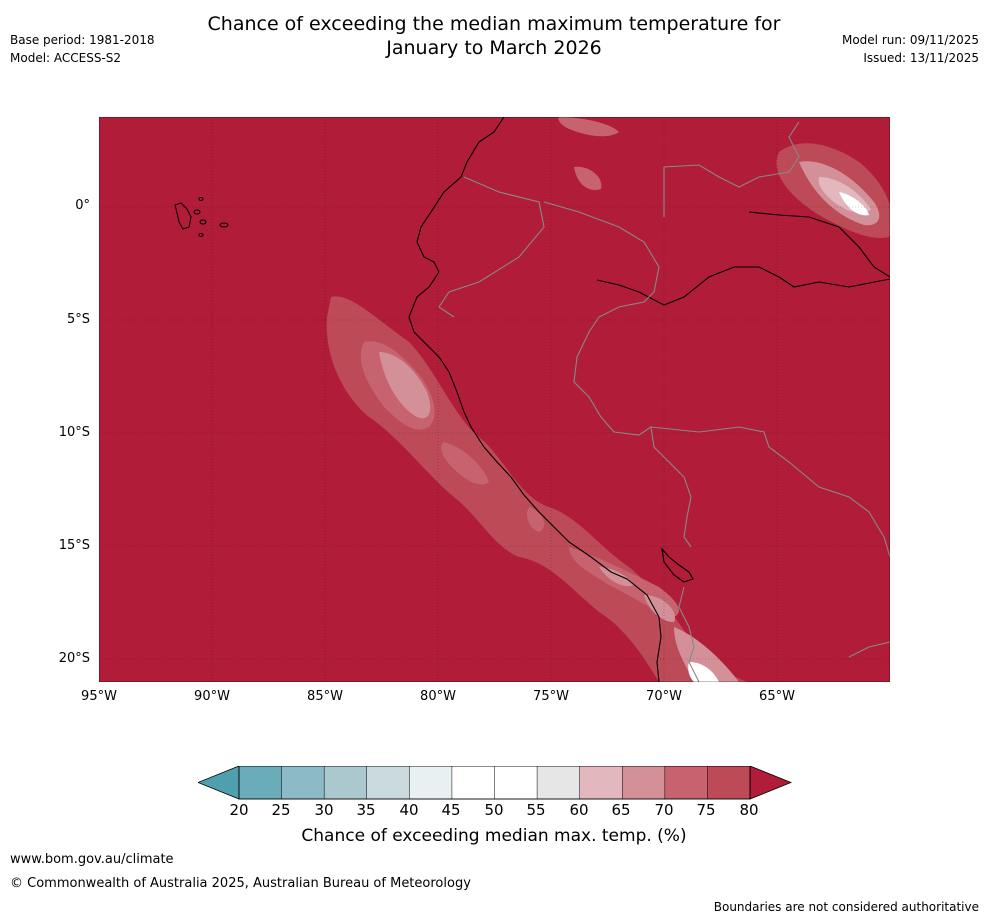 Image resolution: width=988 pixels, height=919 pixels. Describe the element at coordinates (664, 810) in the screenshot. I see `colorbar-tick-10: 70` at that location.